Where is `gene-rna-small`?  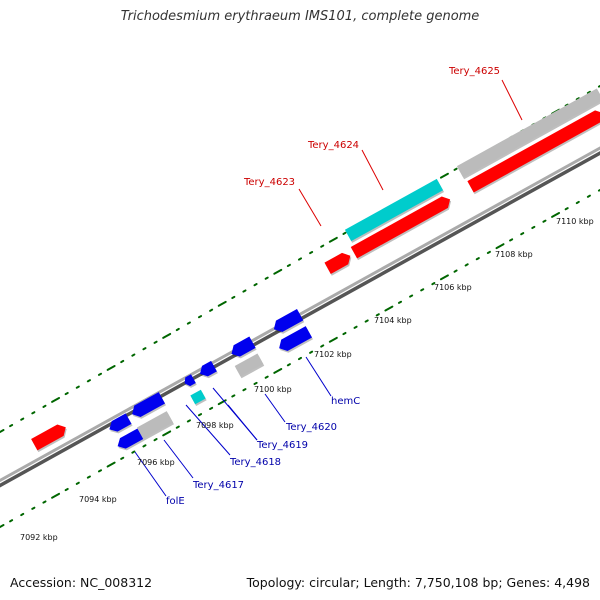
gene-rna-small is located at coordinates (198, 397).